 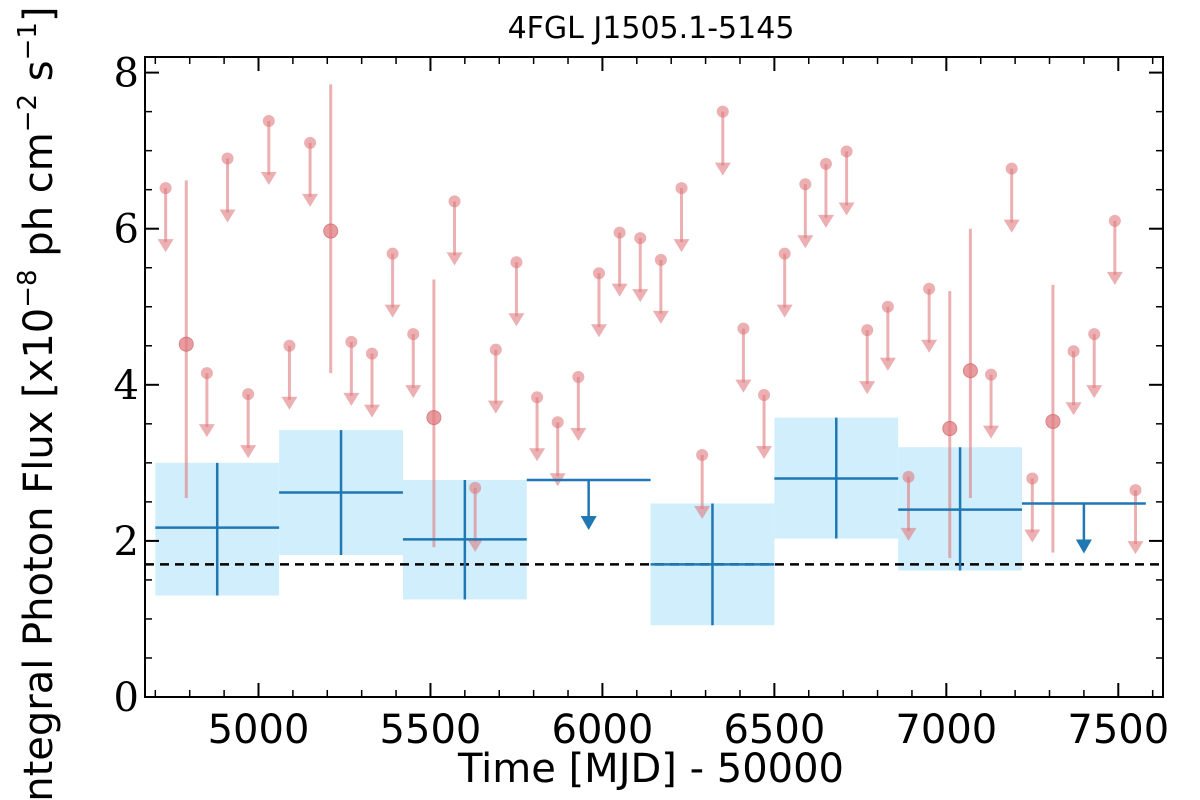 I want to click on y-axis-label-exponent: −1, so click(x=28, y=41).